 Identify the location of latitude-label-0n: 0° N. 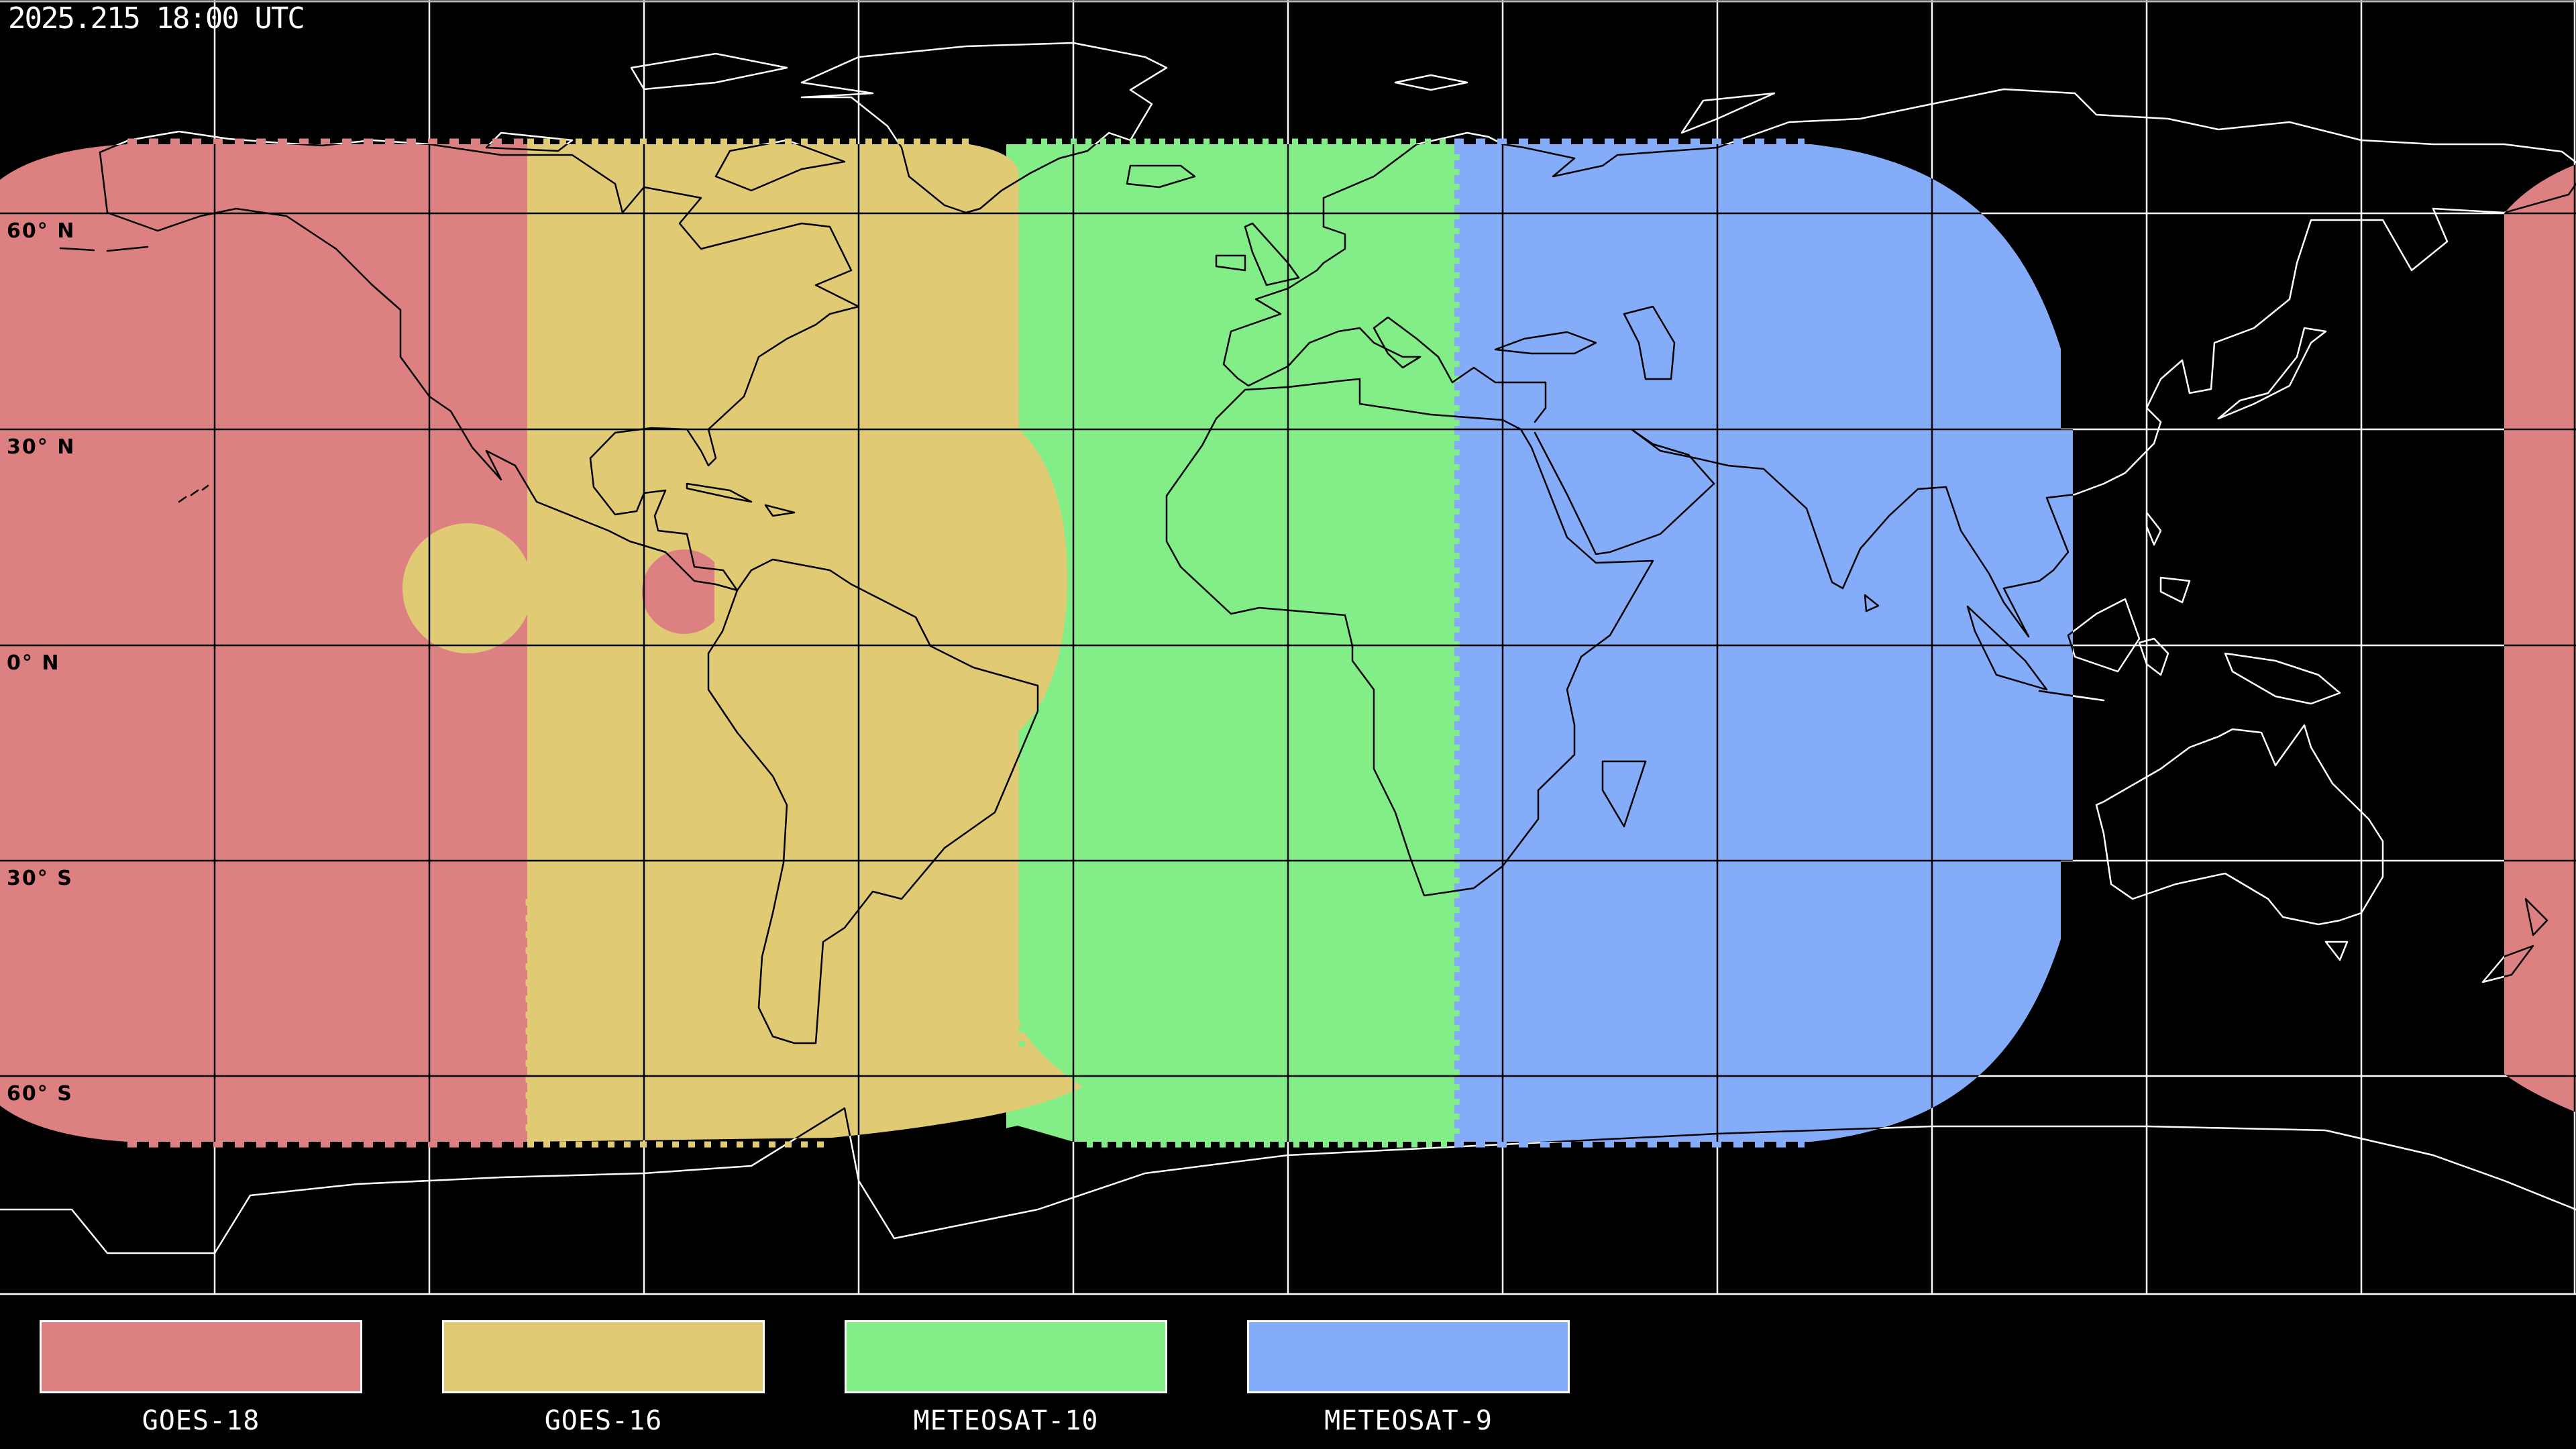
(33, 663).